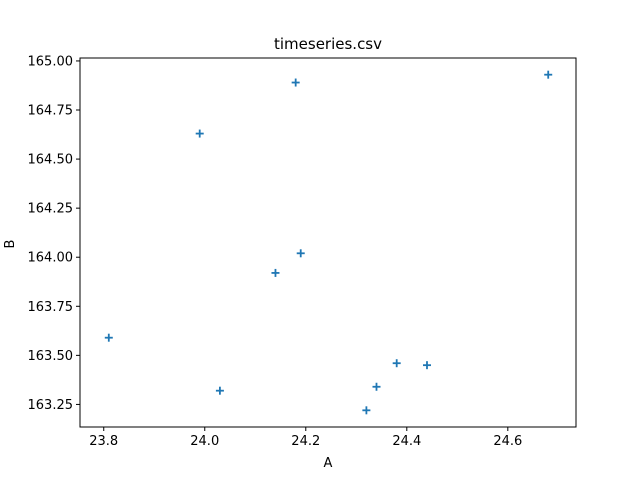 The height and width of the screenshot is (480, 640). I want to click on x-tick-label: 24.0, so click(204, 441).